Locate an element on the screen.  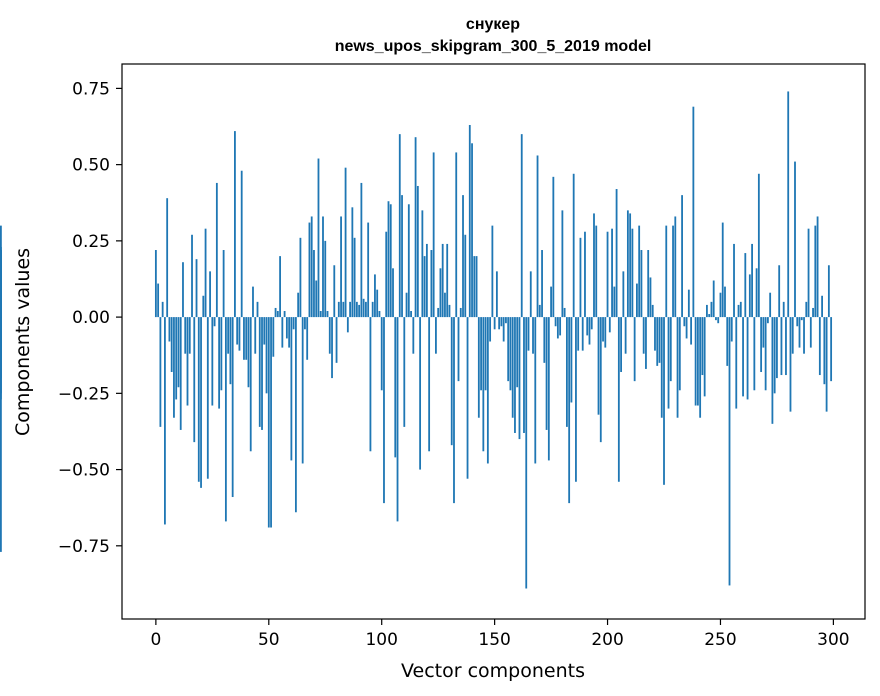
x-axis: 0 50 100 150 200 250 300 is located at coordinates (500, 634).